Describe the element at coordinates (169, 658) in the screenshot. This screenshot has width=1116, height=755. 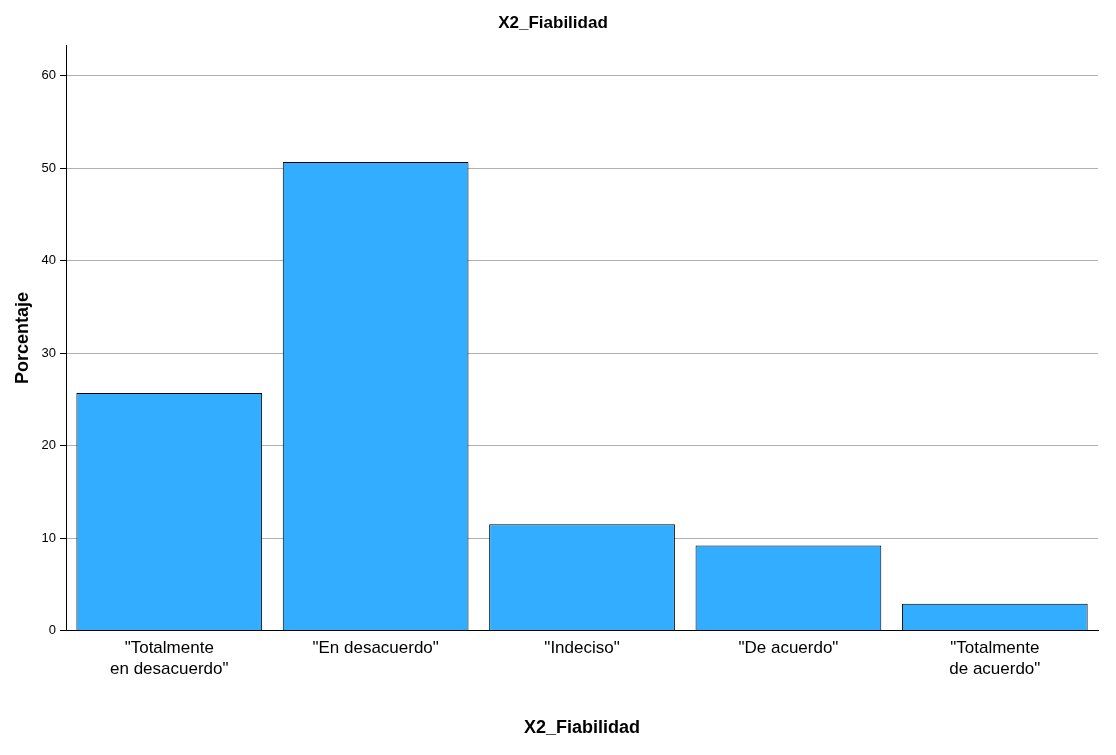
I see `x-tick-label: "Totalmente en desacuerdo"` at that location.